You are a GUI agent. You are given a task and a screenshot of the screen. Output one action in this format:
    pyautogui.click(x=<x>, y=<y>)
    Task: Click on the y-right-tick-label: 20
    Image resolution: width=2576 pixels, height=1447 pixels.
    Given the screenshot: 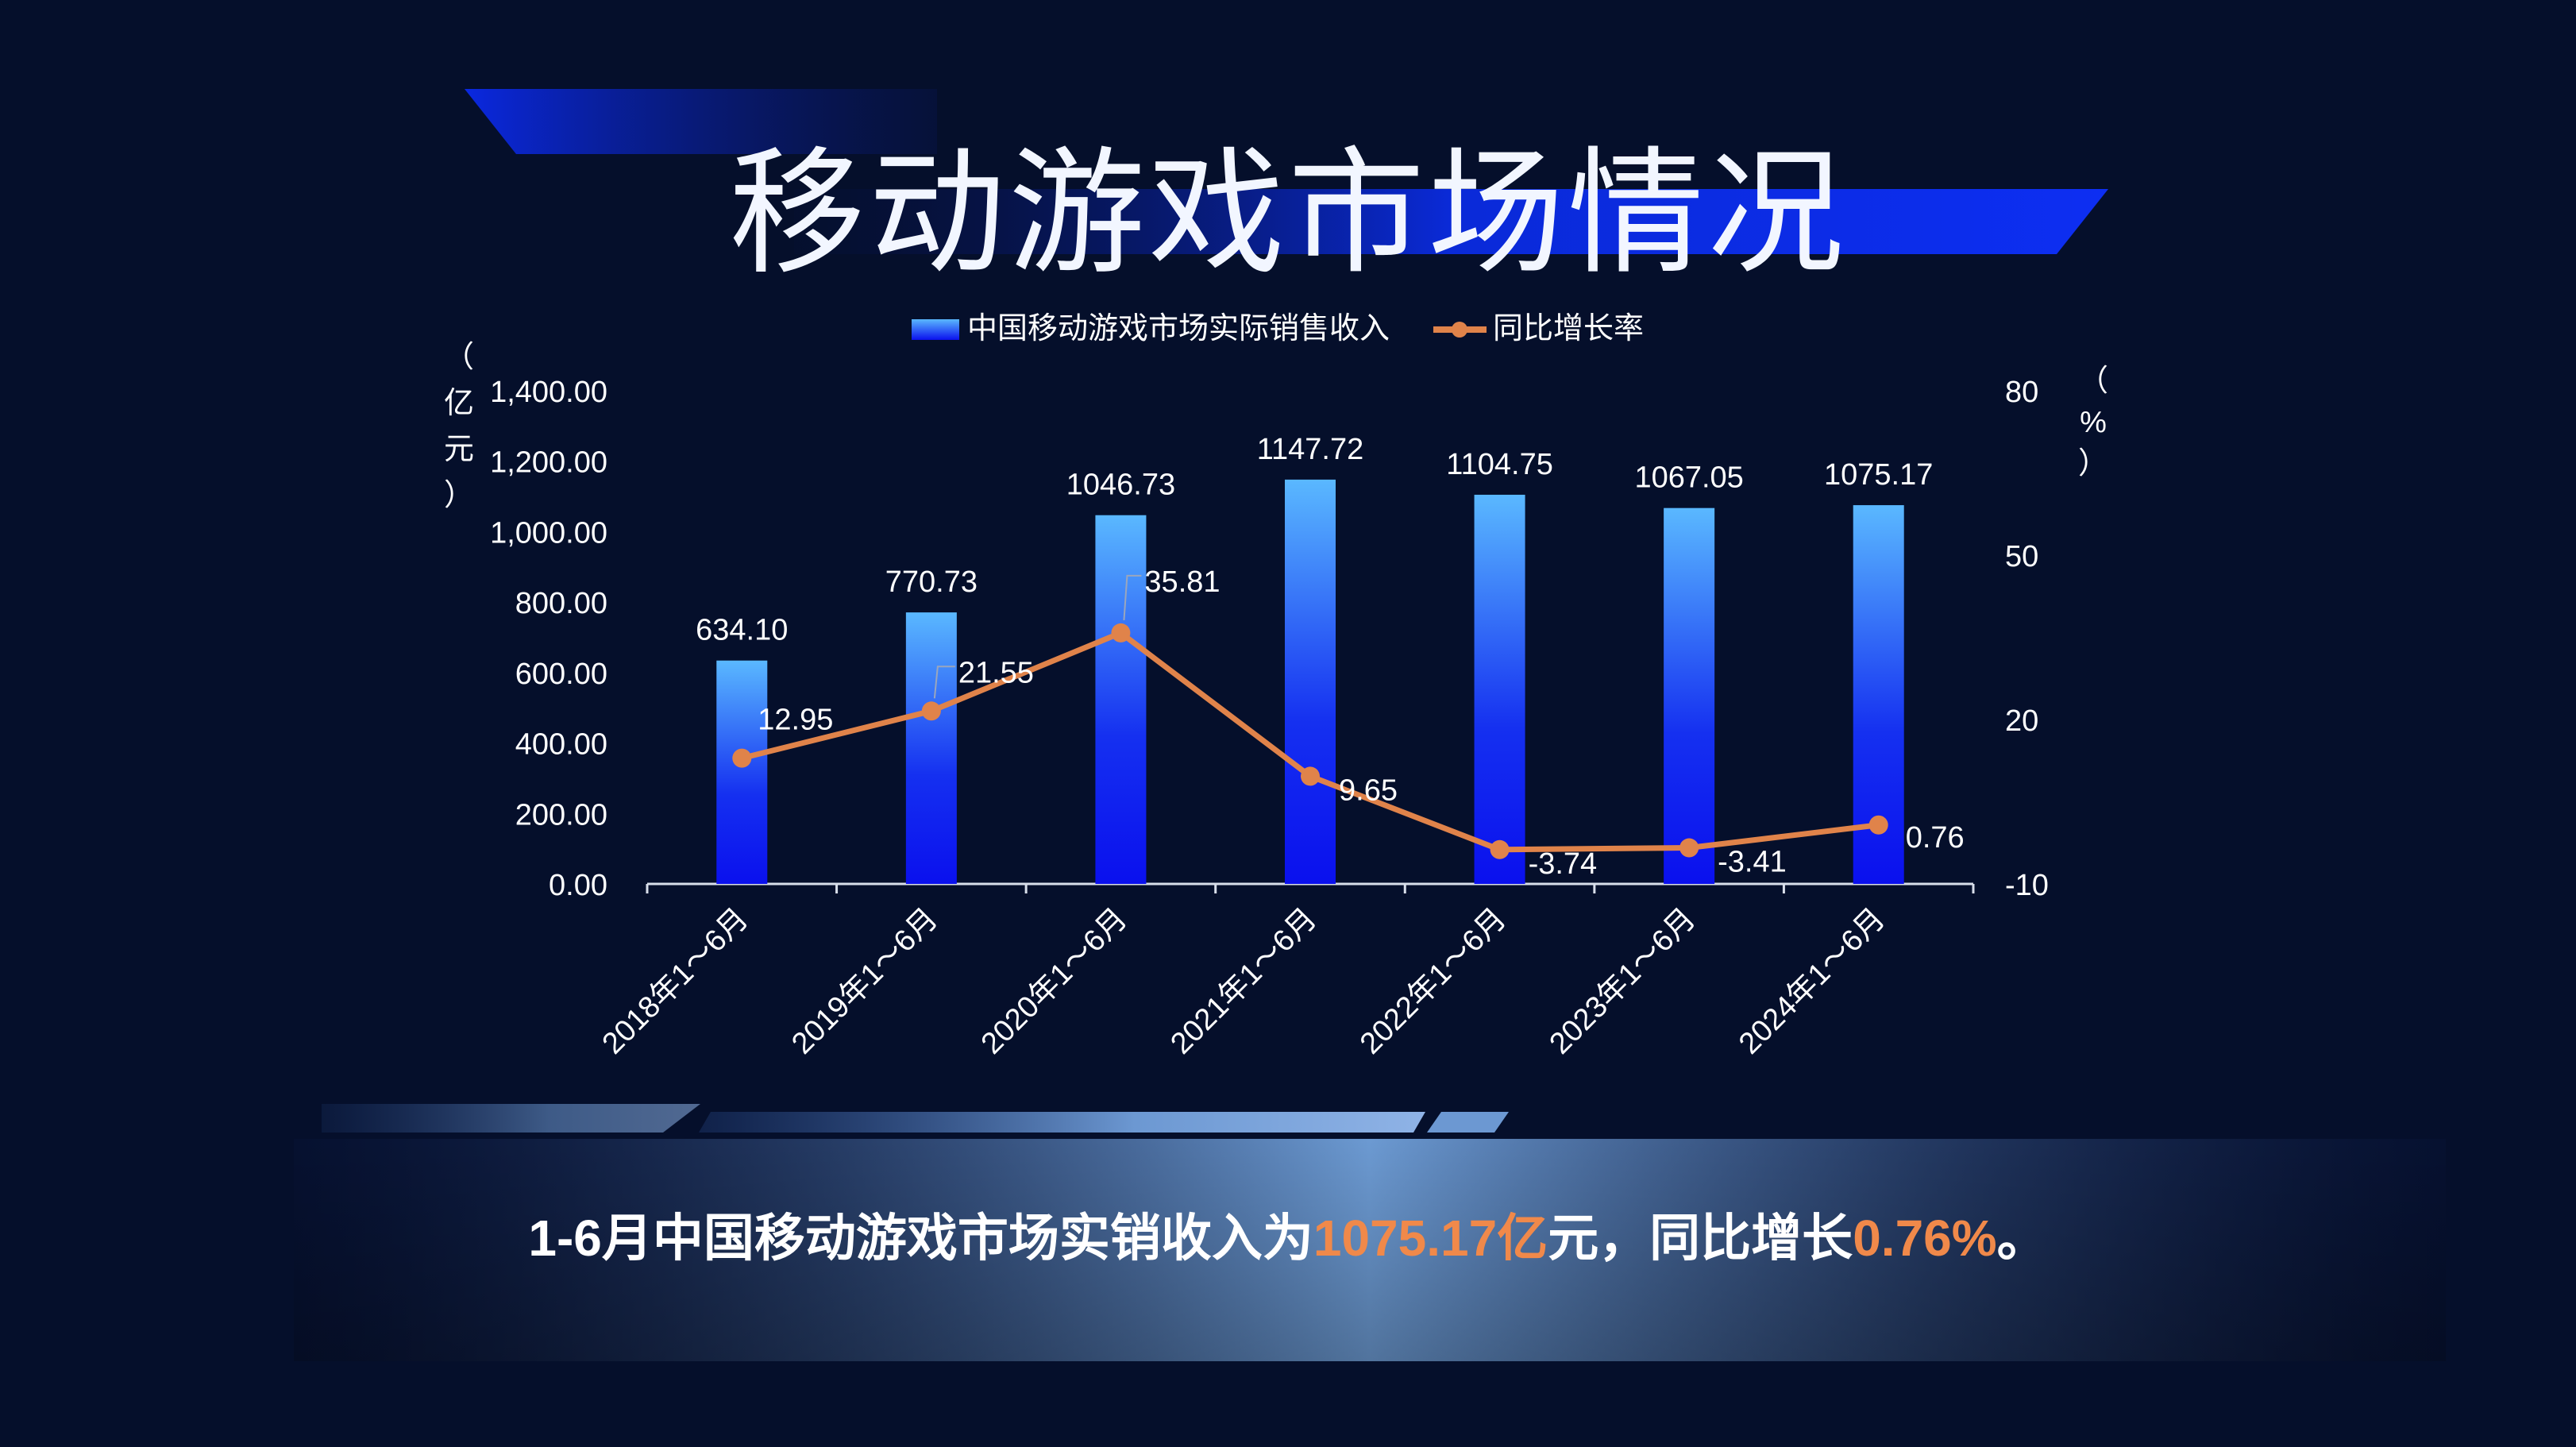 What is the action you would take?
    pyautogui.click(x=2021, y=721)
    